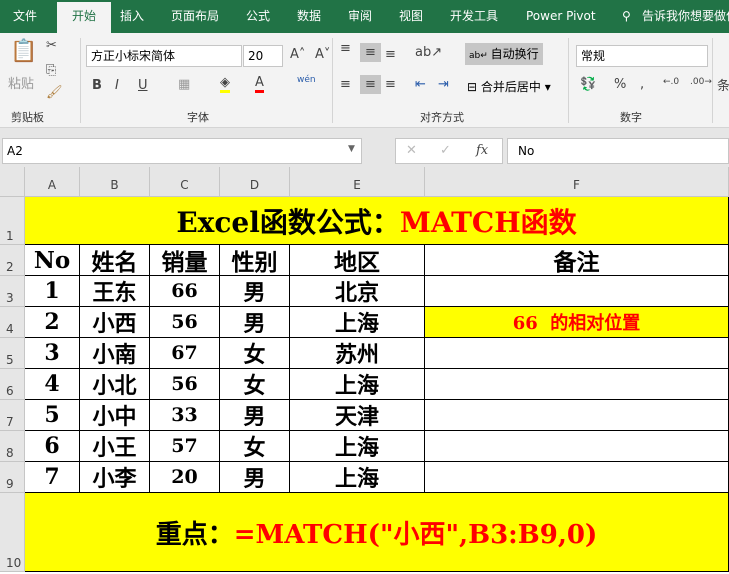  What do you see at coordinates (370, 52) in the screenshot?
I see `align-middle-icon: ≡` at bounding box center [370, 52].